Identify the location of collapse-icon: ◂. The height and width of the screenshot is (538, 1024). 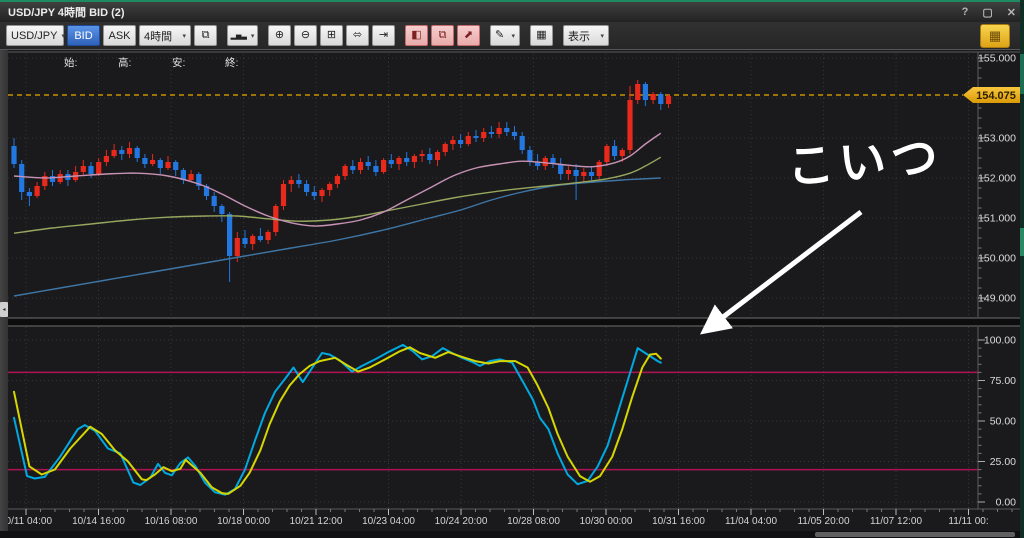
(4, 310).